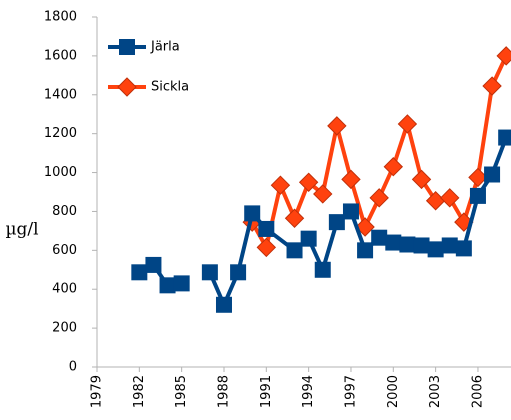 Image resolution: width=511 pixels, height=420 pixels. Describe the element at coordinates (60, 55) in the screenshot. I see `y-tick-label: 1600` at that location.